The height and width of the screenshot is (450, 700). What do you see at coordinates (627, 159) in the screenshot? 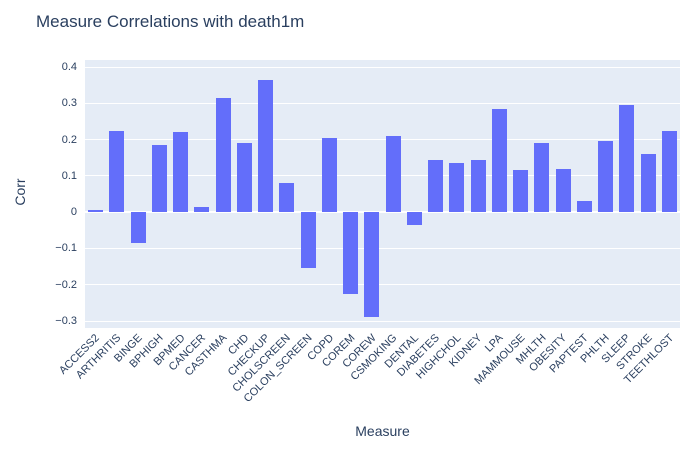
I see `bar-sleep` at bounding box center [627, 159].